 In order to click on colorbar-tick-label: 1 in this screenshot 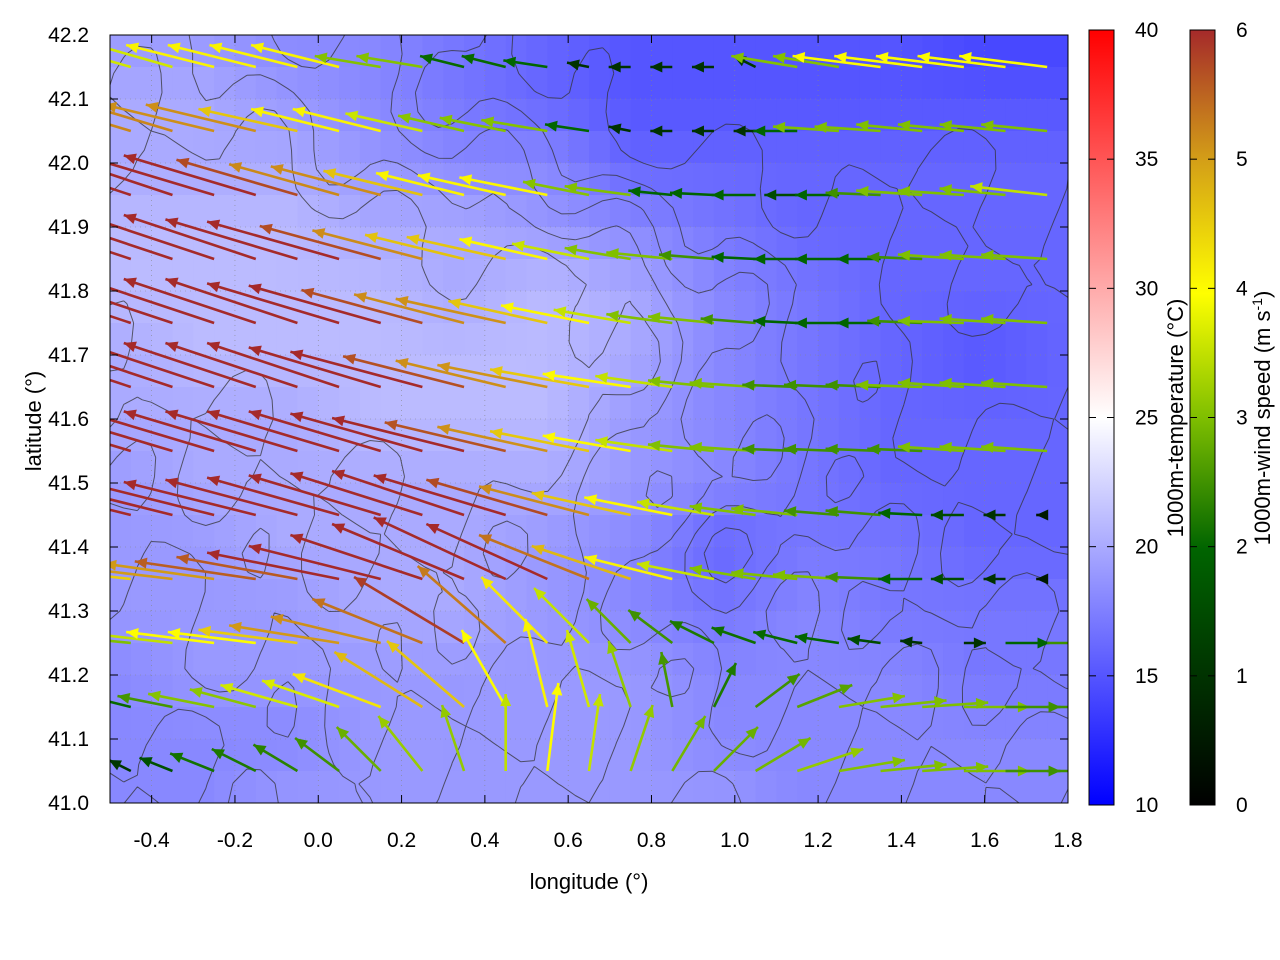, I will do `click(1242, 676)`.